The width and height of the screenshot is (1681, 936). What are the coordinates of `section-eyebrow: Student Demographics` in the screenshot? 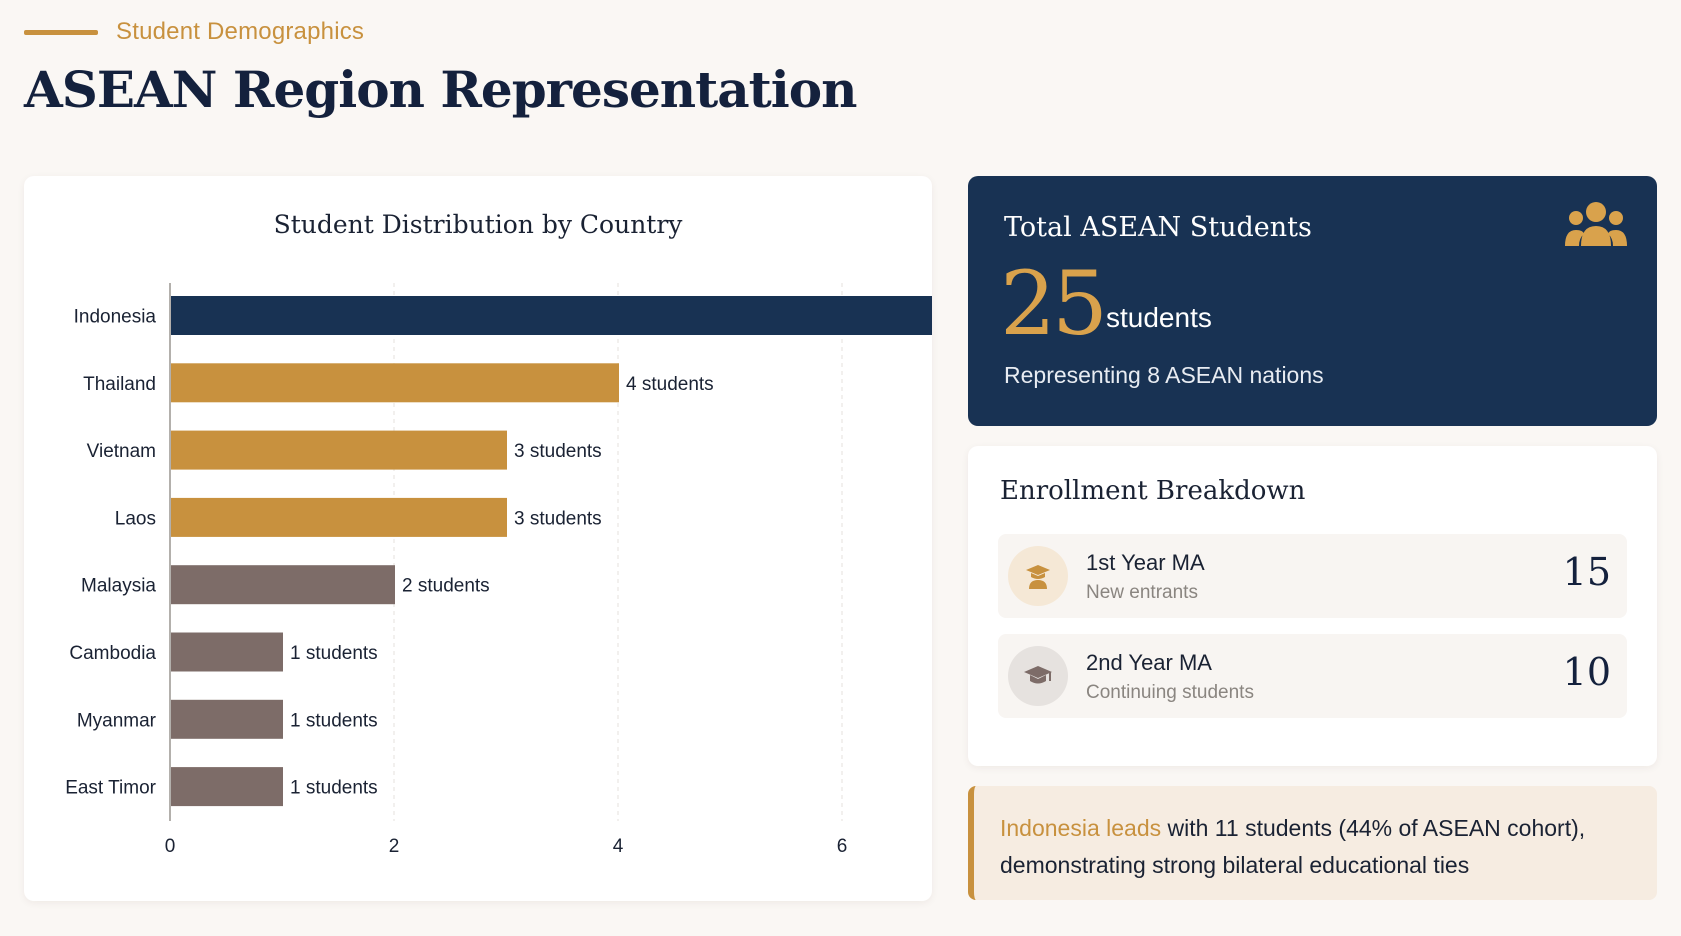 It's located at (194, 32).